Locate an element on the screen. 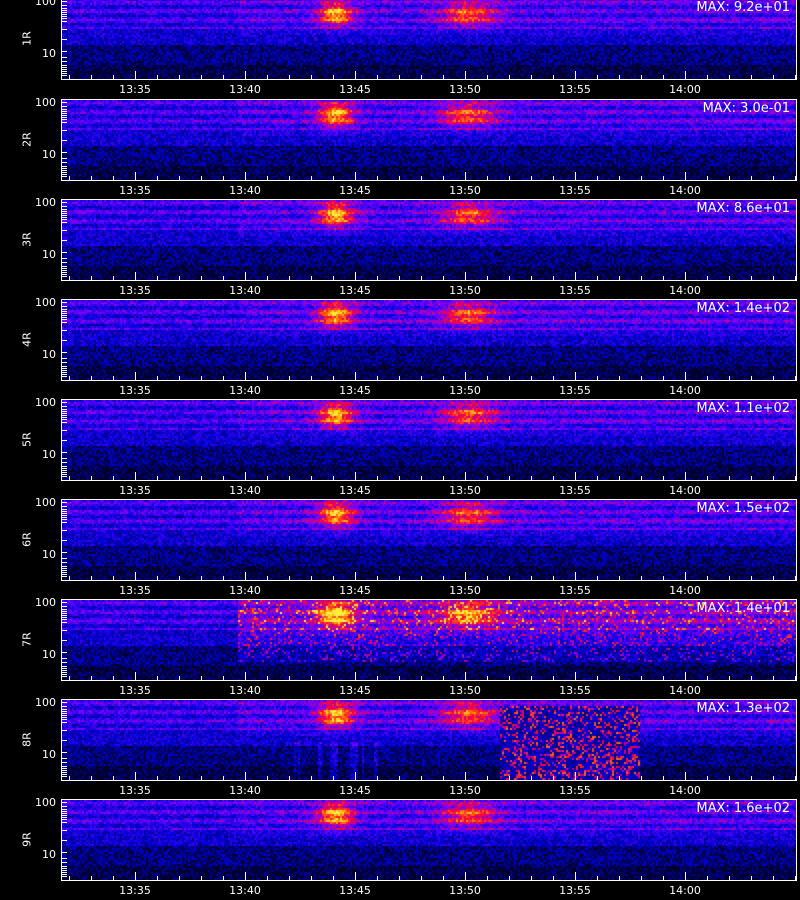  spectrogram-6R is located at coordinates (429, 540).